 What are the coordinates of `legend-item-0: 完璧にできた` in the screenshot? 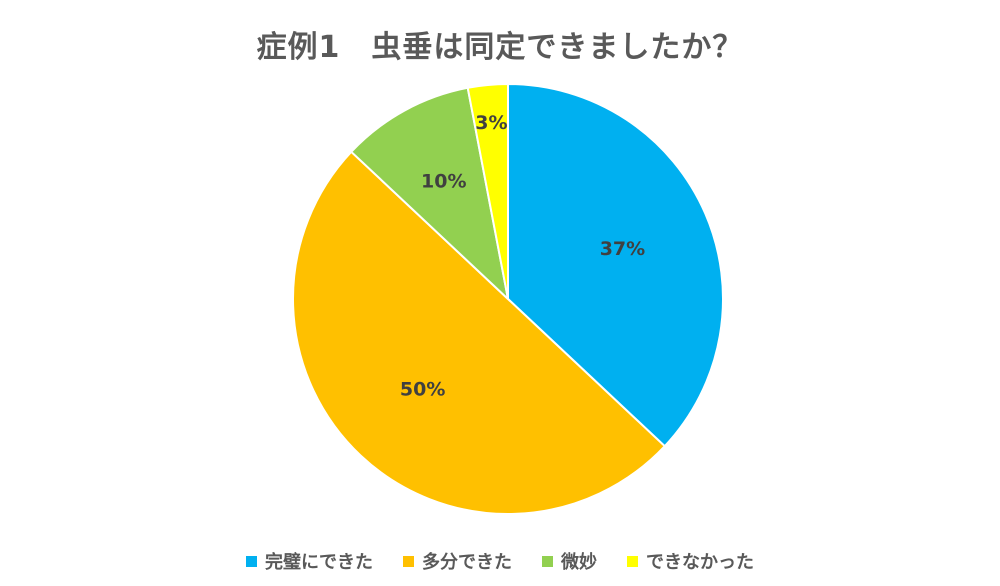 It's located at (309, 561).